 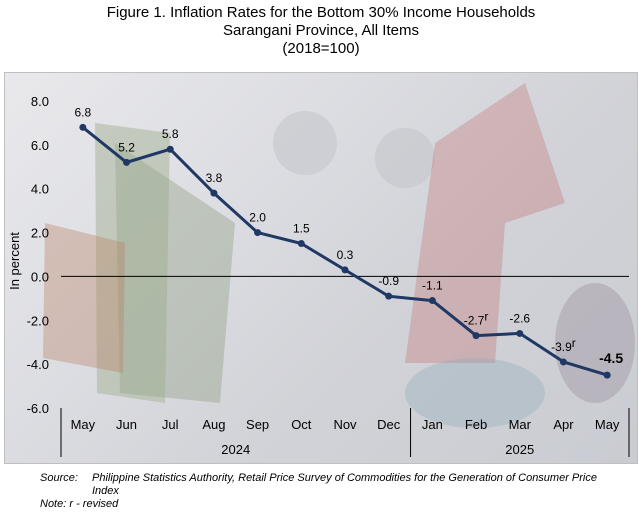 What do you see at coordinates (476, 424) in the screenshot?
I see `x-tick-label: Feb` at bounding box center [476, 424].